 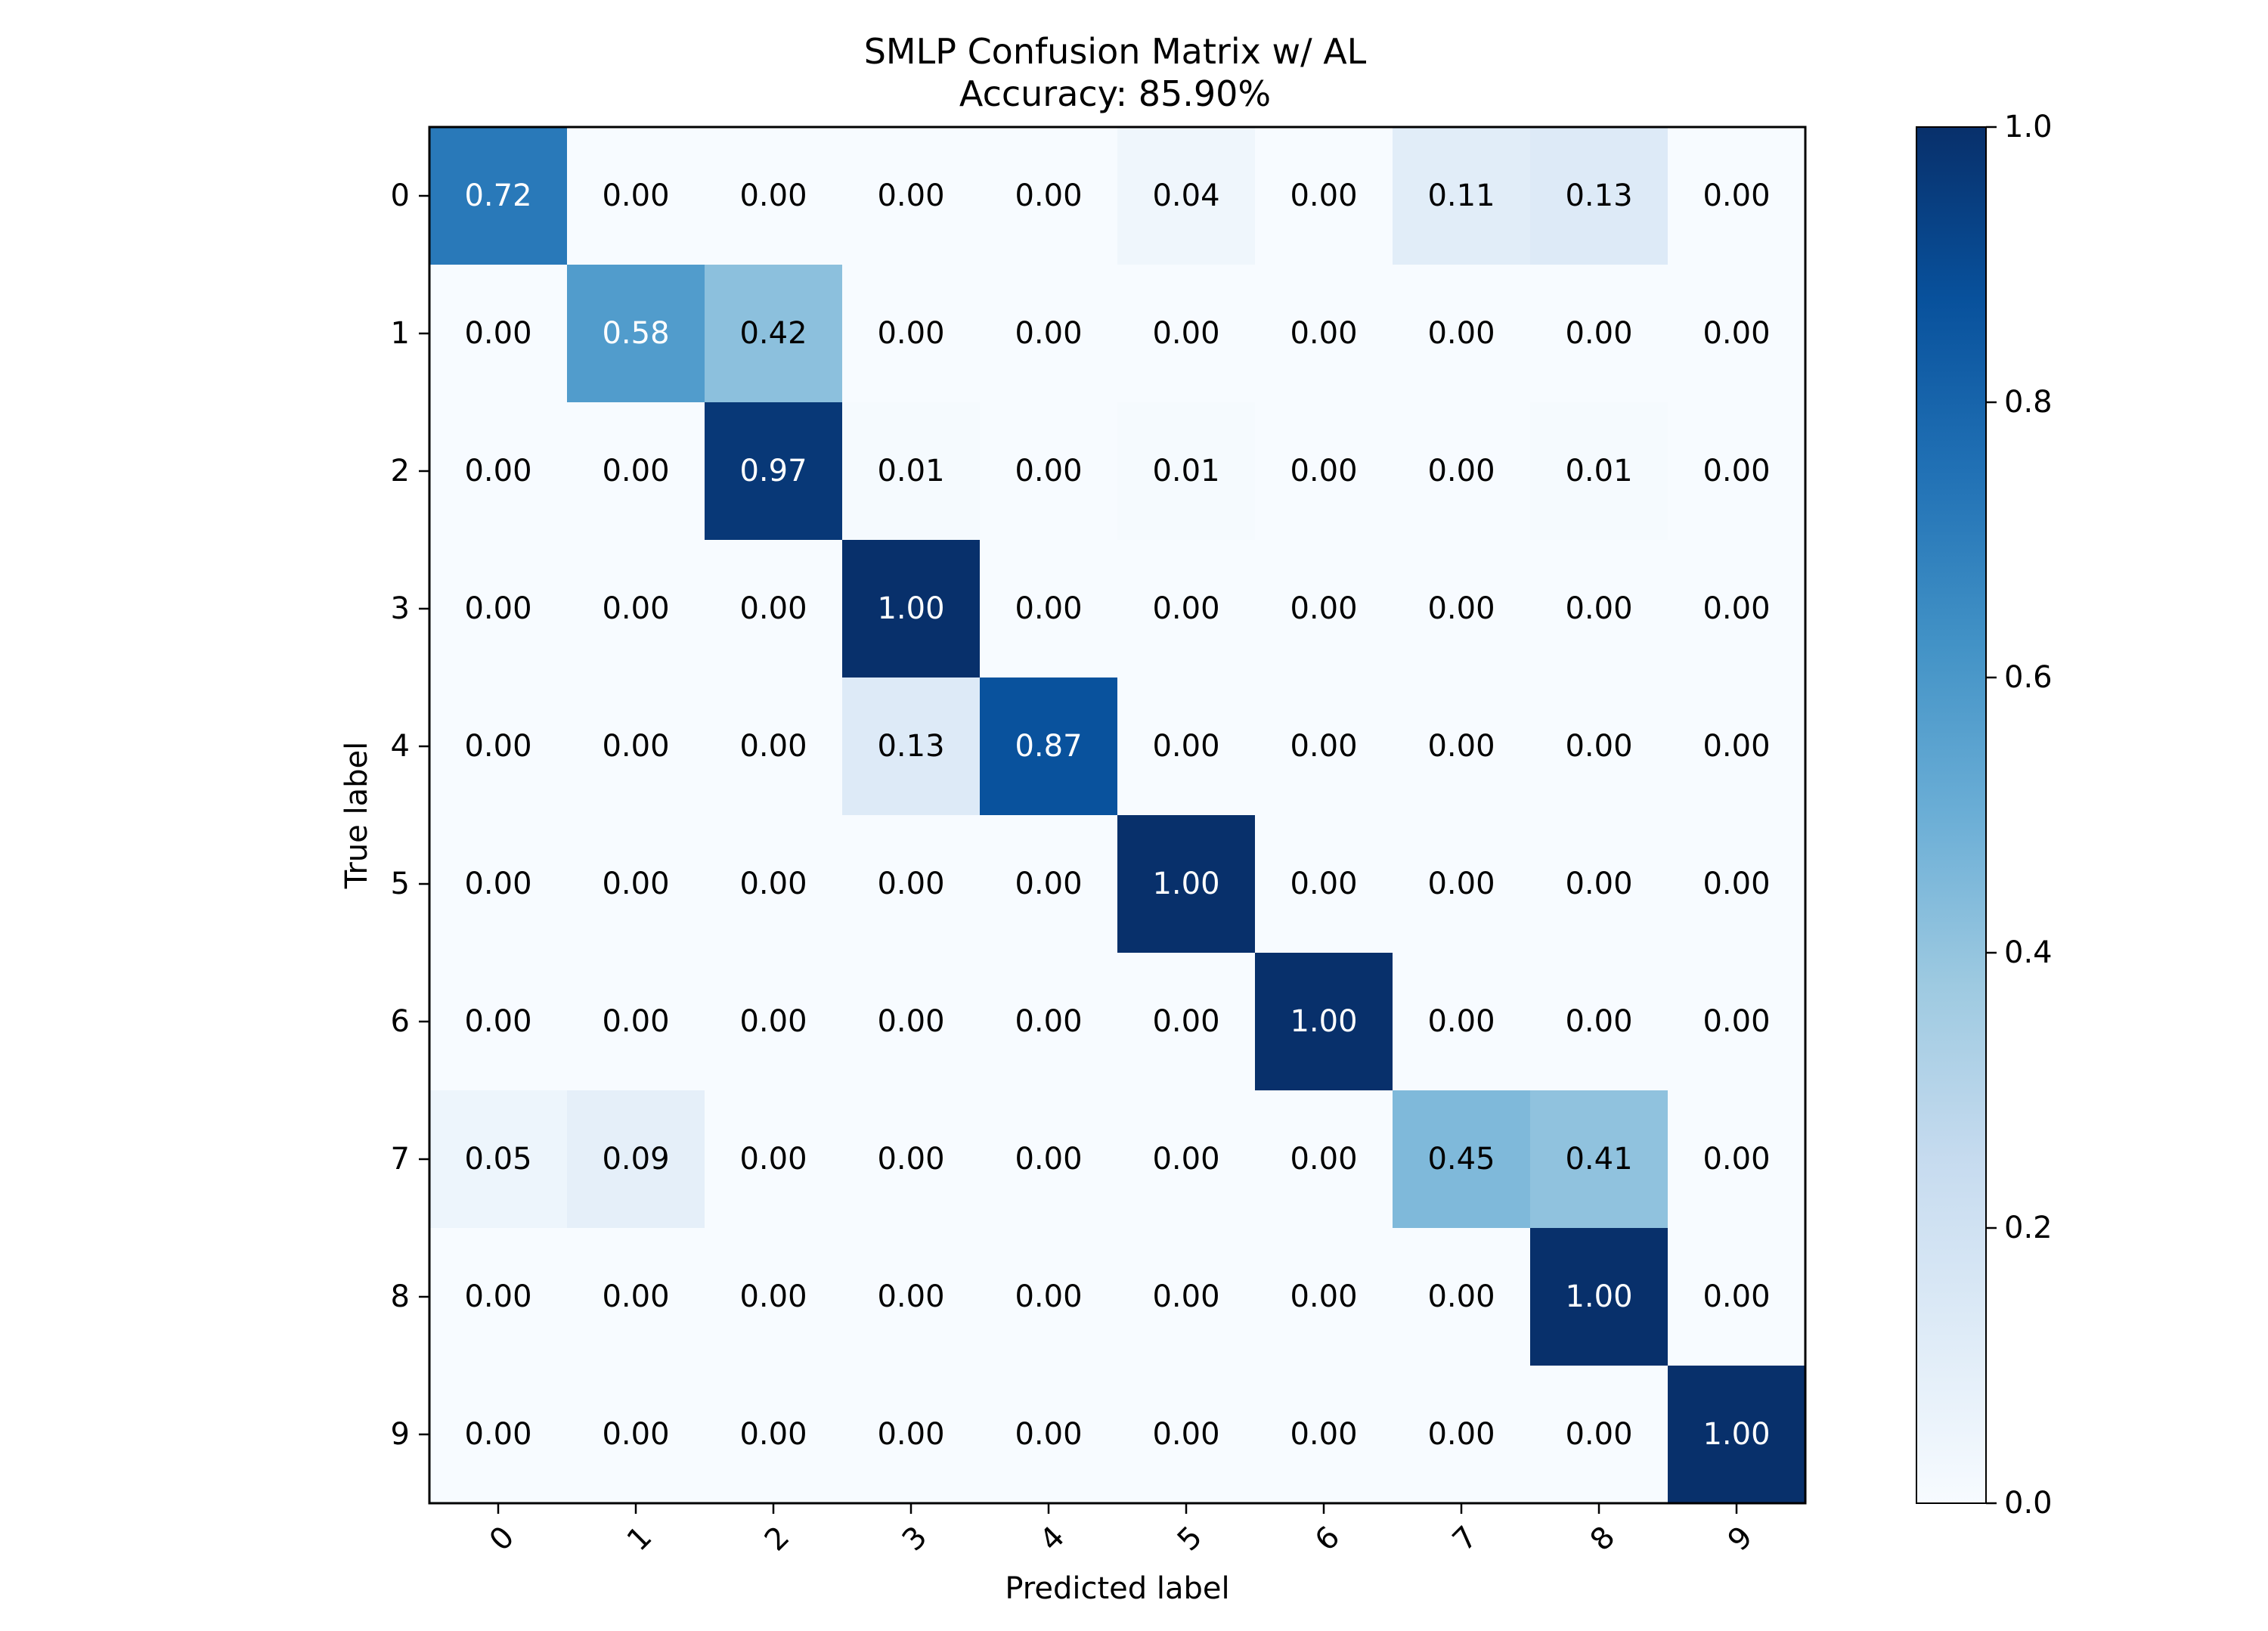 I want to click on x-tick-label: 7, so click(x=1465, y=1539).